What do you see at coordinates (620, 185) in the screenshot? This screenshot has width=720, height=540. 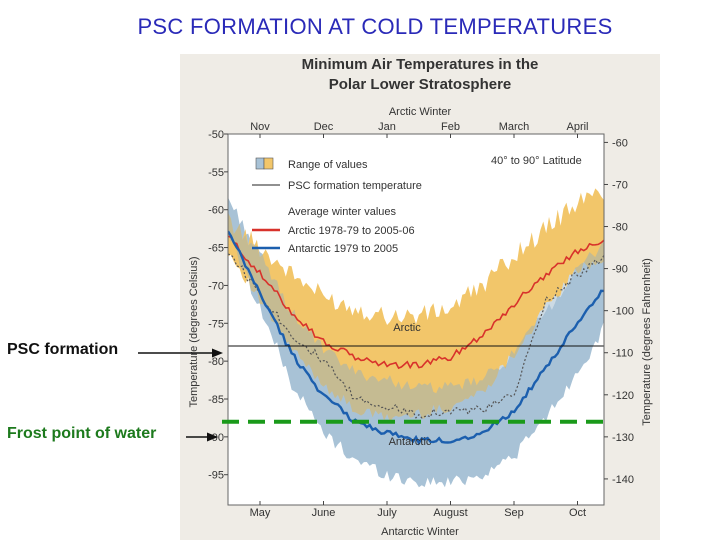 I see `fahrenheit-tick-label: -70` at bounding box center [620, 185].